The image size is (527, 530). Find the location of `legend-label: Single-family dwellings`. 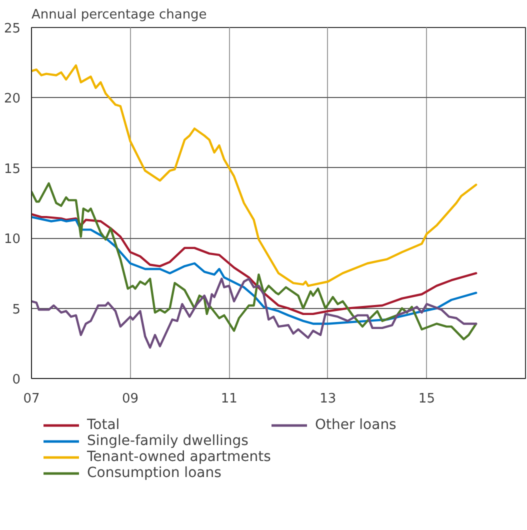

legend-label: Single-family dwellings is located at coordinates (167, 441).